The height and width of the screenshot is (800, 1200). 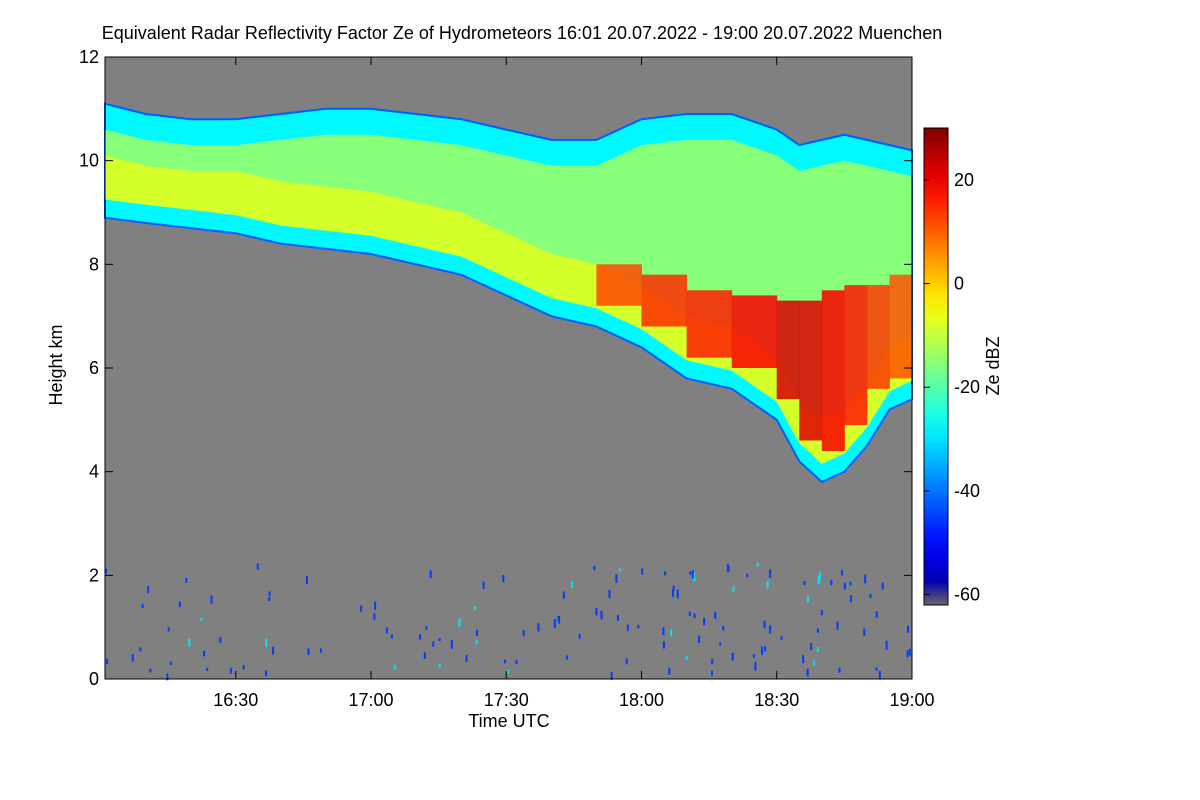 I want to click on ground-clutter, so click(x=508, y=621).